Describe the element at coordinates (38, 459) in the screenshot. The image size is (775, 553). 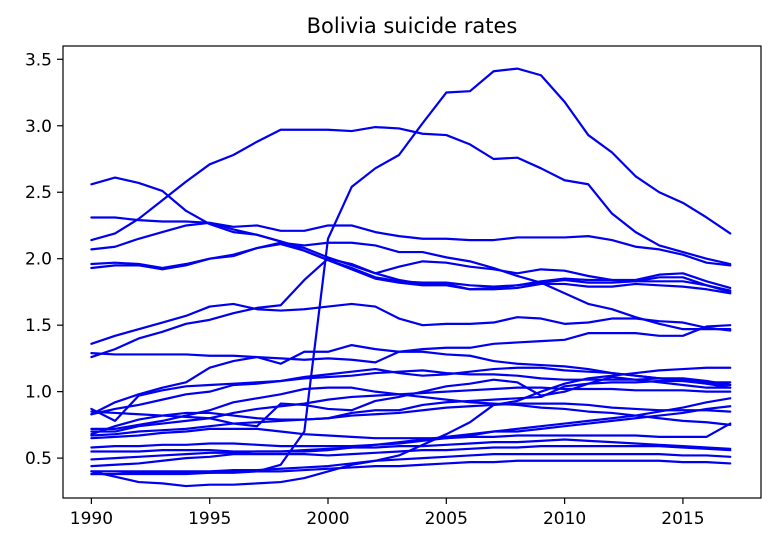
I see `y-tick-label: 0.5` at that location.